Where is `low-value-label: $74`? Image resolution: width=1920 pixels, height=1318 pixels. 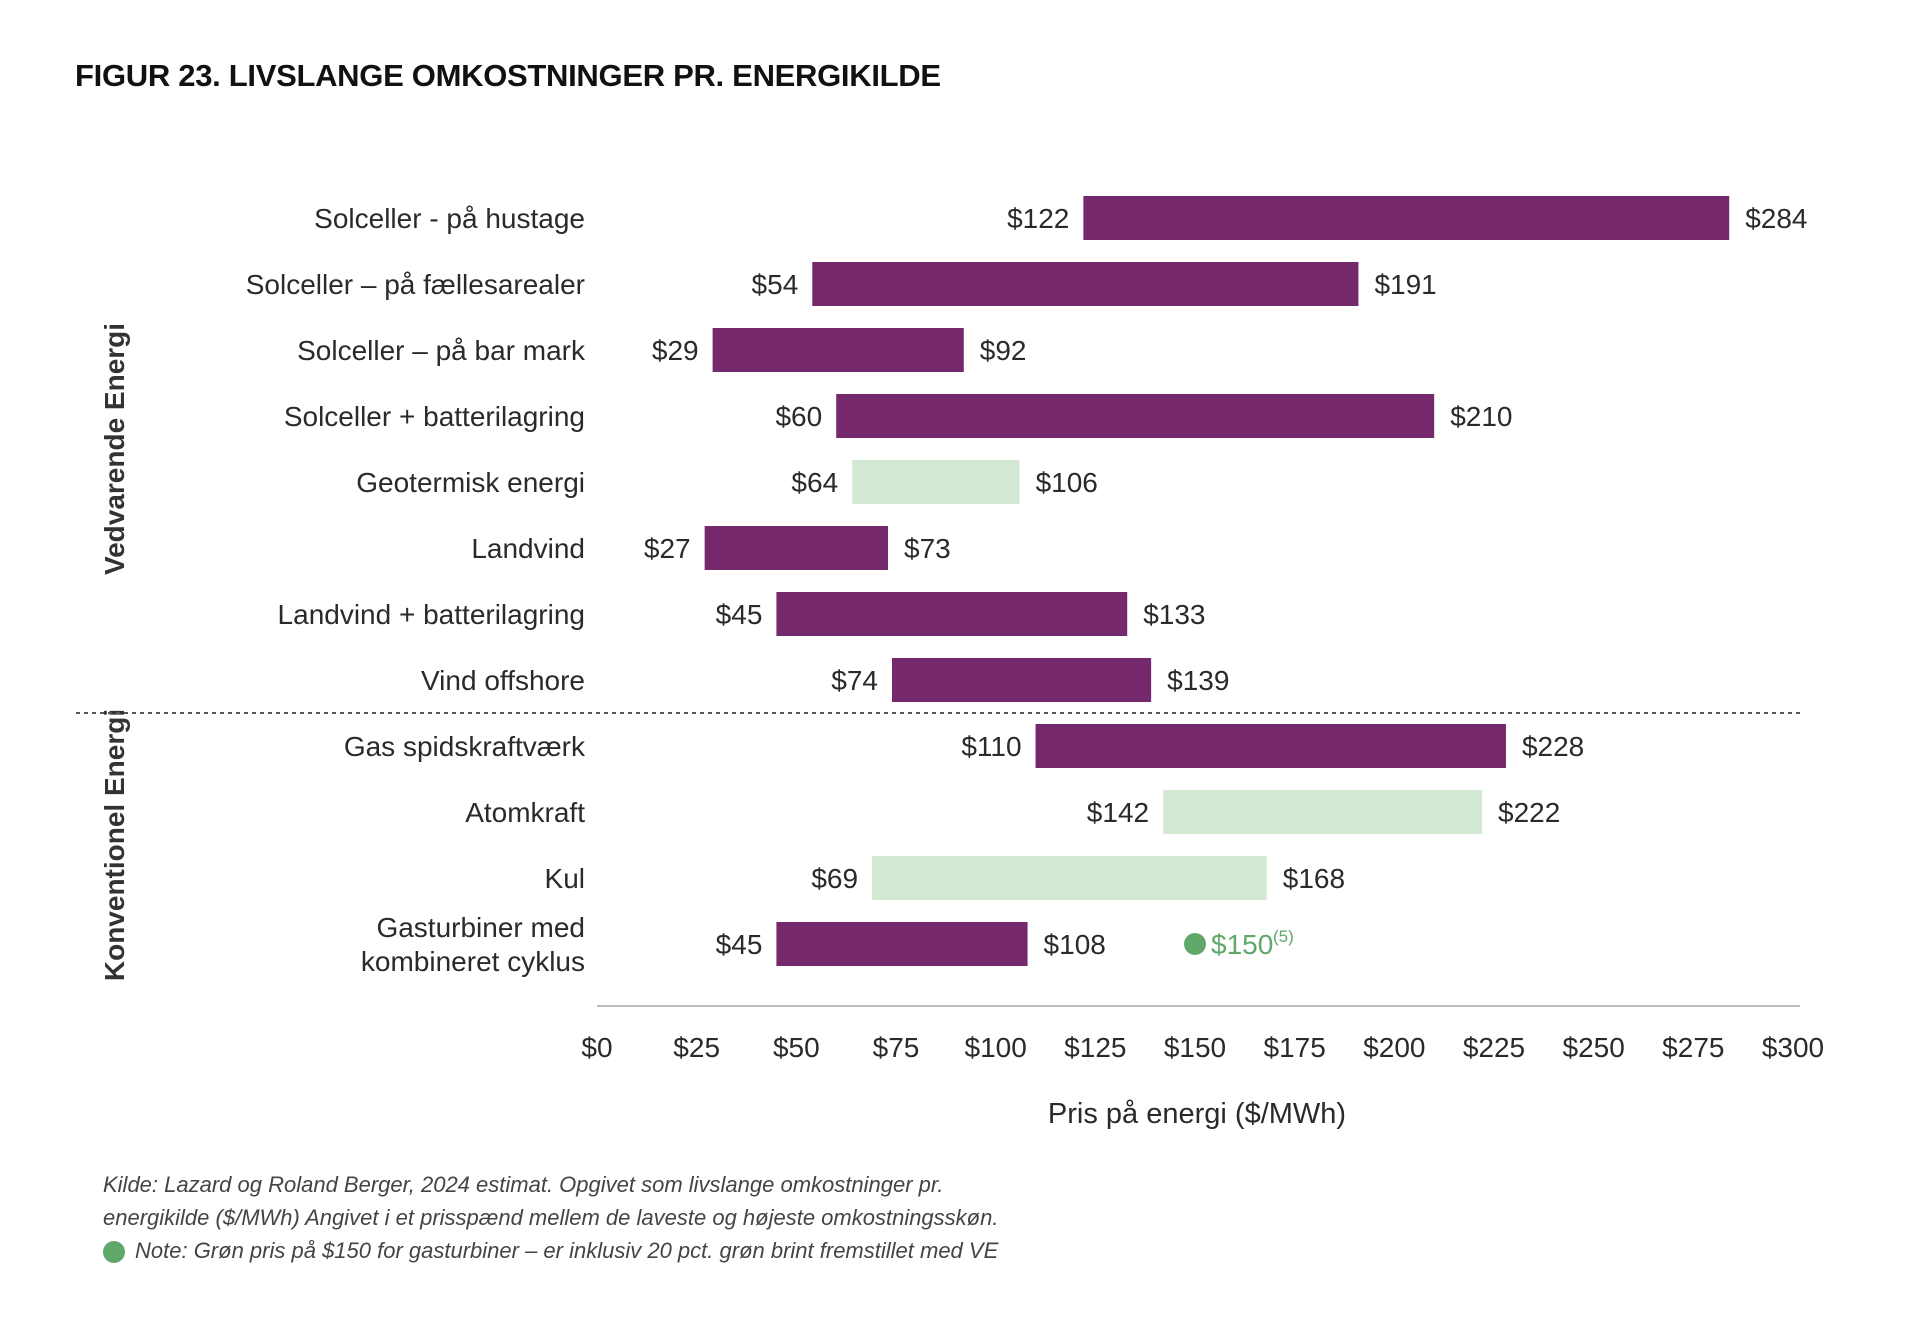
low-value-label: $74 is located at coordinates (854, 680).